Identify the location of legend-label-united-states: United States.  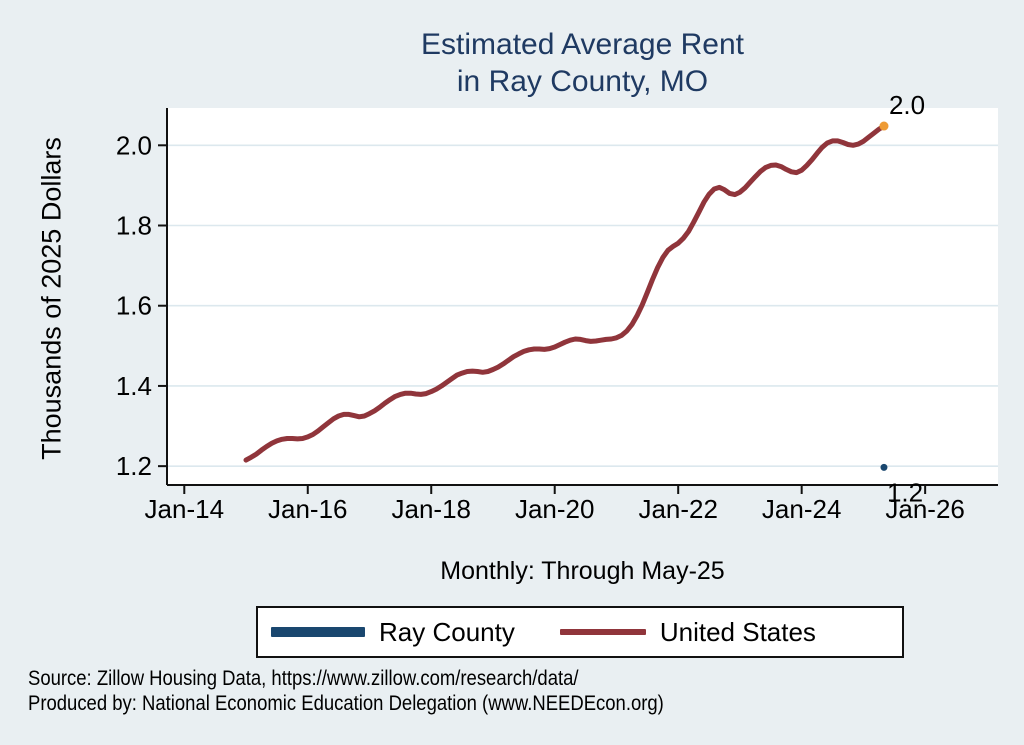
(737, 631).